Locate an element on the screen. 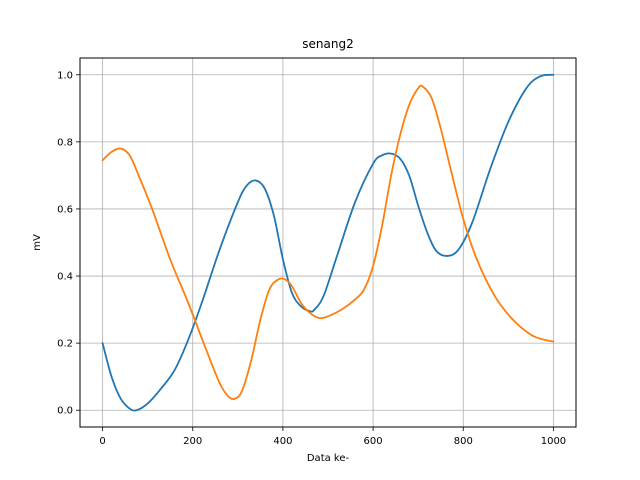 The height and width of the screenshot is (480, 640). y-tick-label: 0.4 is located at coordinates (65, 277).